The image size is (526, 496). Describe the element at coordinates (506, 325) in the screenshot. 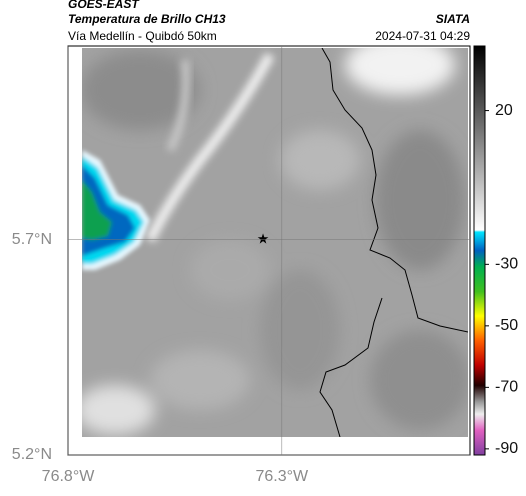

I see `colorbar-tick-label: -50` at that location.